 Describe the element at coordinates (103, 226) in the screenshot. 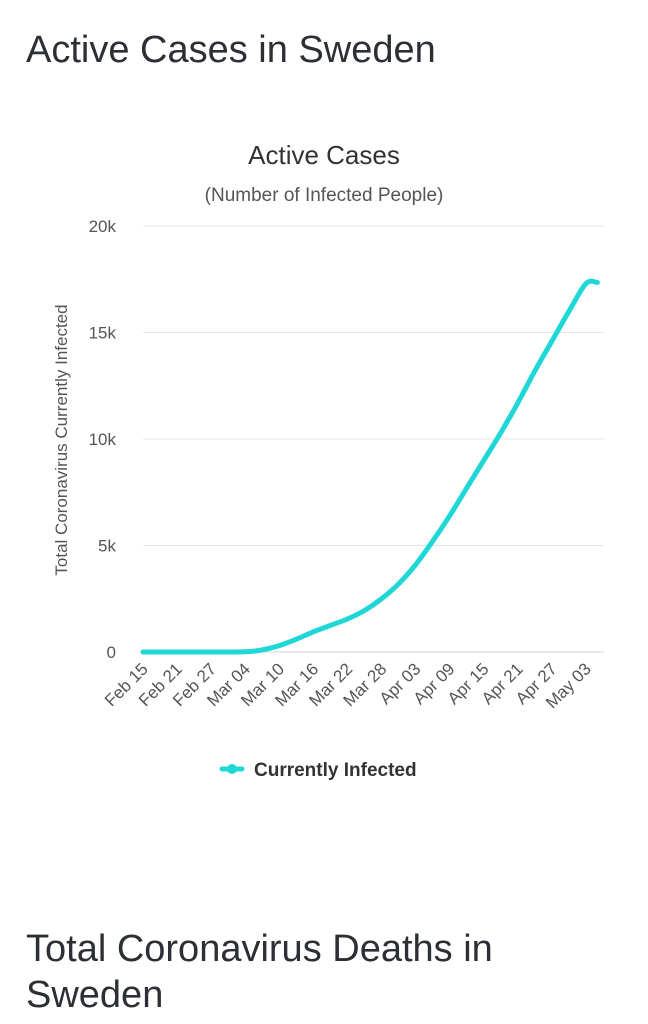

I see `y-tick-label: 20k` at that location.